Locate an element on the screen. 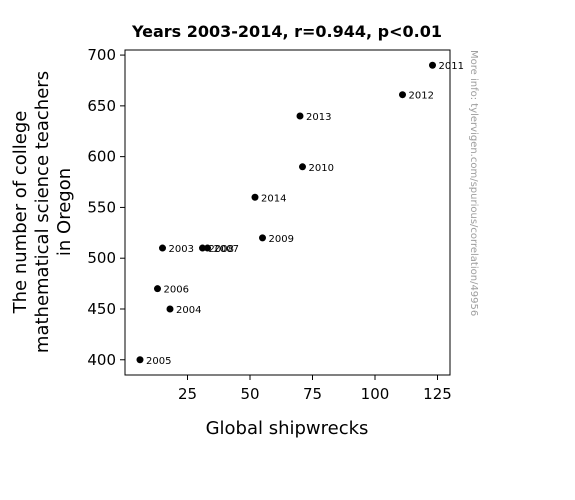  x-axis-label: Global shipwrecks is located at coordinates (287, 428).